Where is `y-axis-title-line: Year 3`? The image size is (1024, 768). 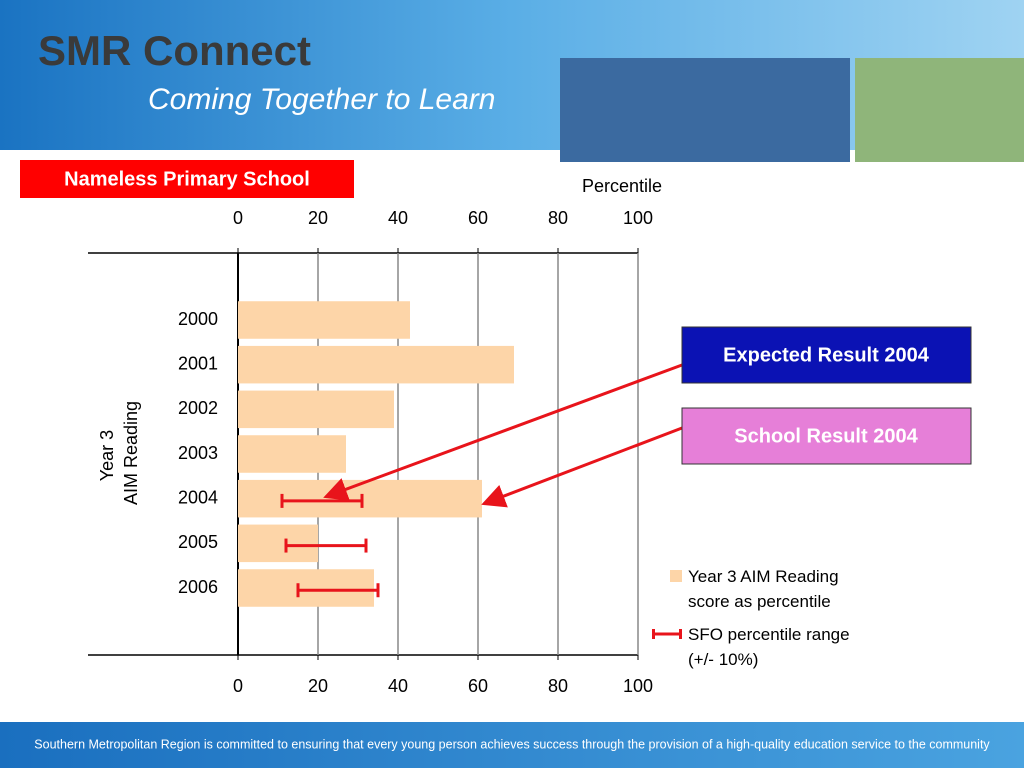 y-axis-title-line: Year 3 is located at coordinates (107, 455).